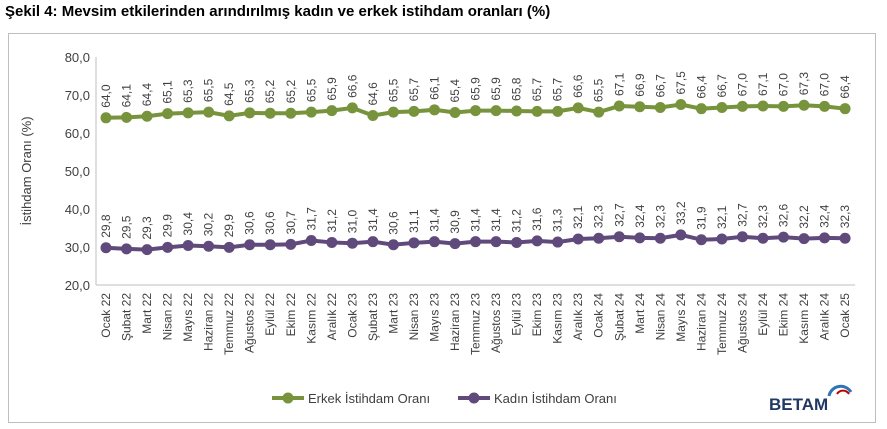 The width and height of the screenshot is (887, 429). What do you see at coordinates (619, 317) in the screenshot?
I see `x-tick-label: Şubat 24` at bounding box center [619, 317].